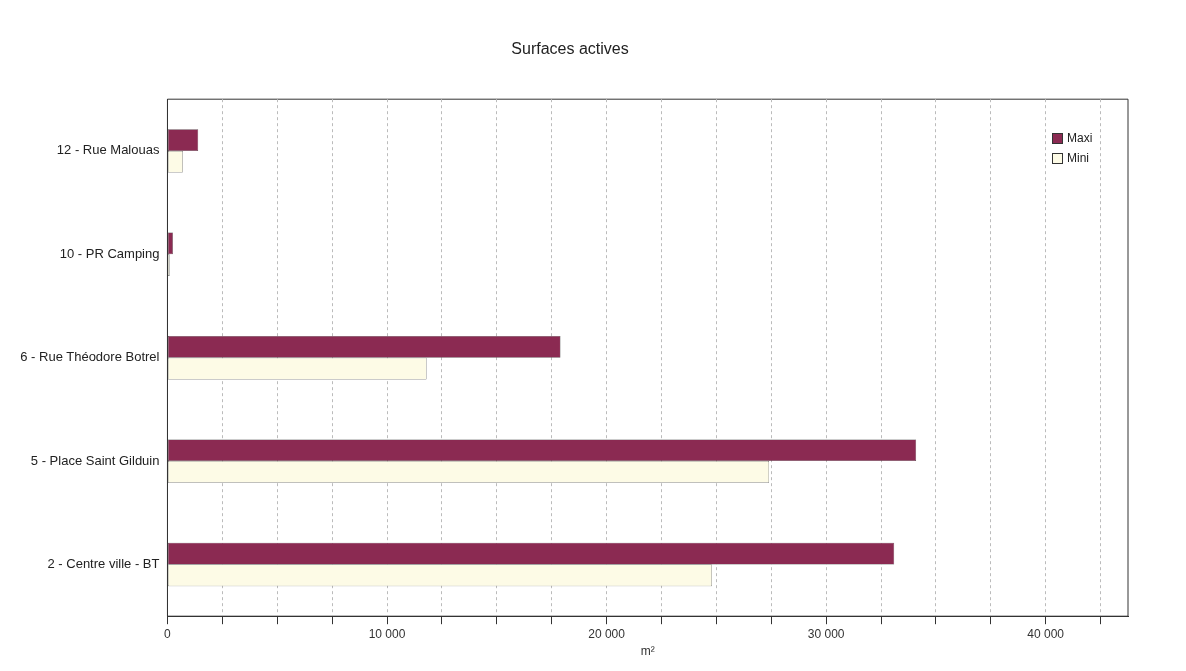 Image resolution: width=1186 pixels, height=671 pixels. What do you see at coordinates (168, 633) in the screenshot?
I see `x-tick-label: 0` at bounding box center [168, 633].